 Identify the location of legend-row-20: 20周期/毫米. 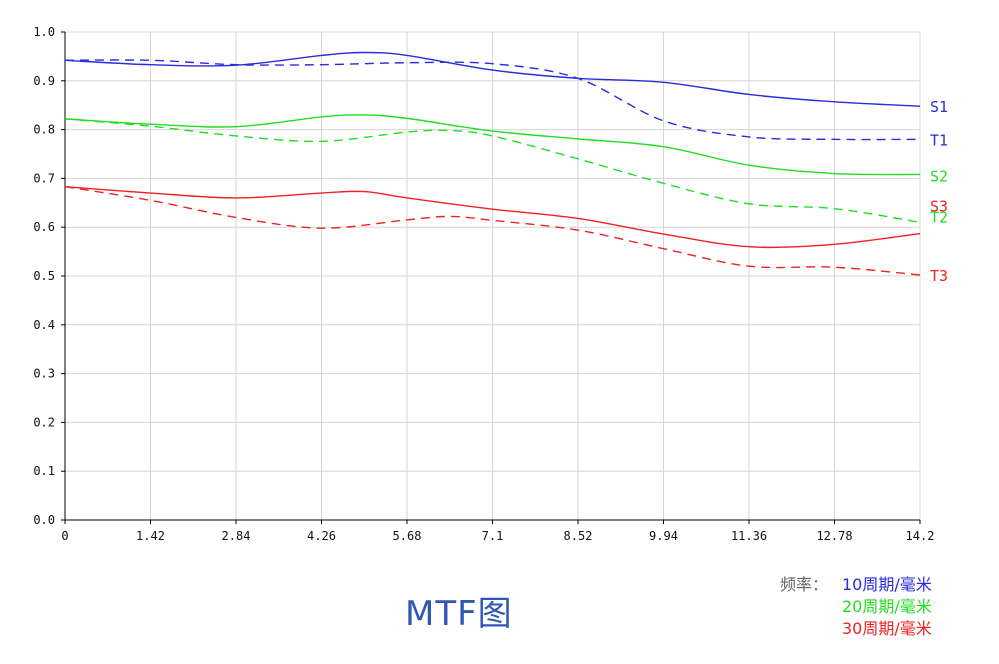
(856, 607).